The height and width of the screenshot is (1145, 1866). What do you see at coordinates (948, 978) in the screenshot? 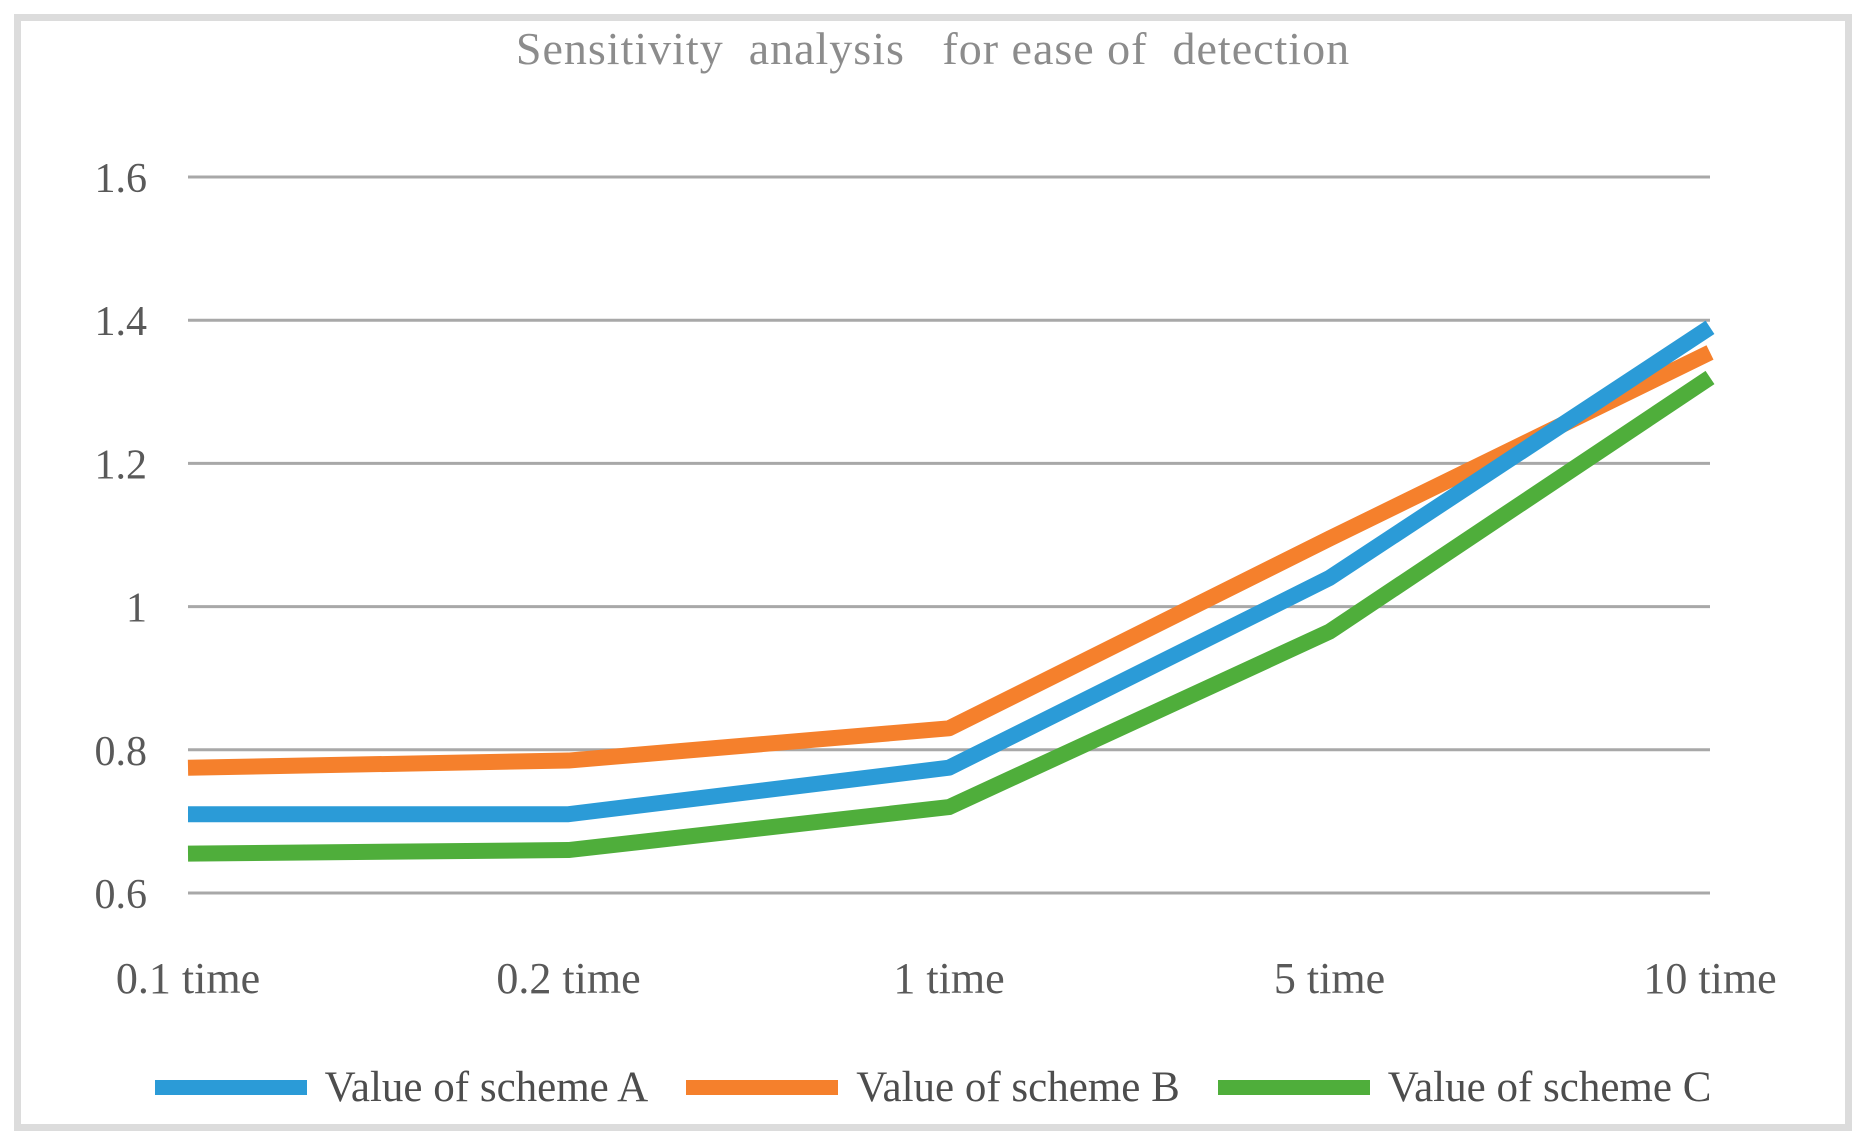
I see `x-tick-label-1-time: 1 time` at bounding box center [948, 978].